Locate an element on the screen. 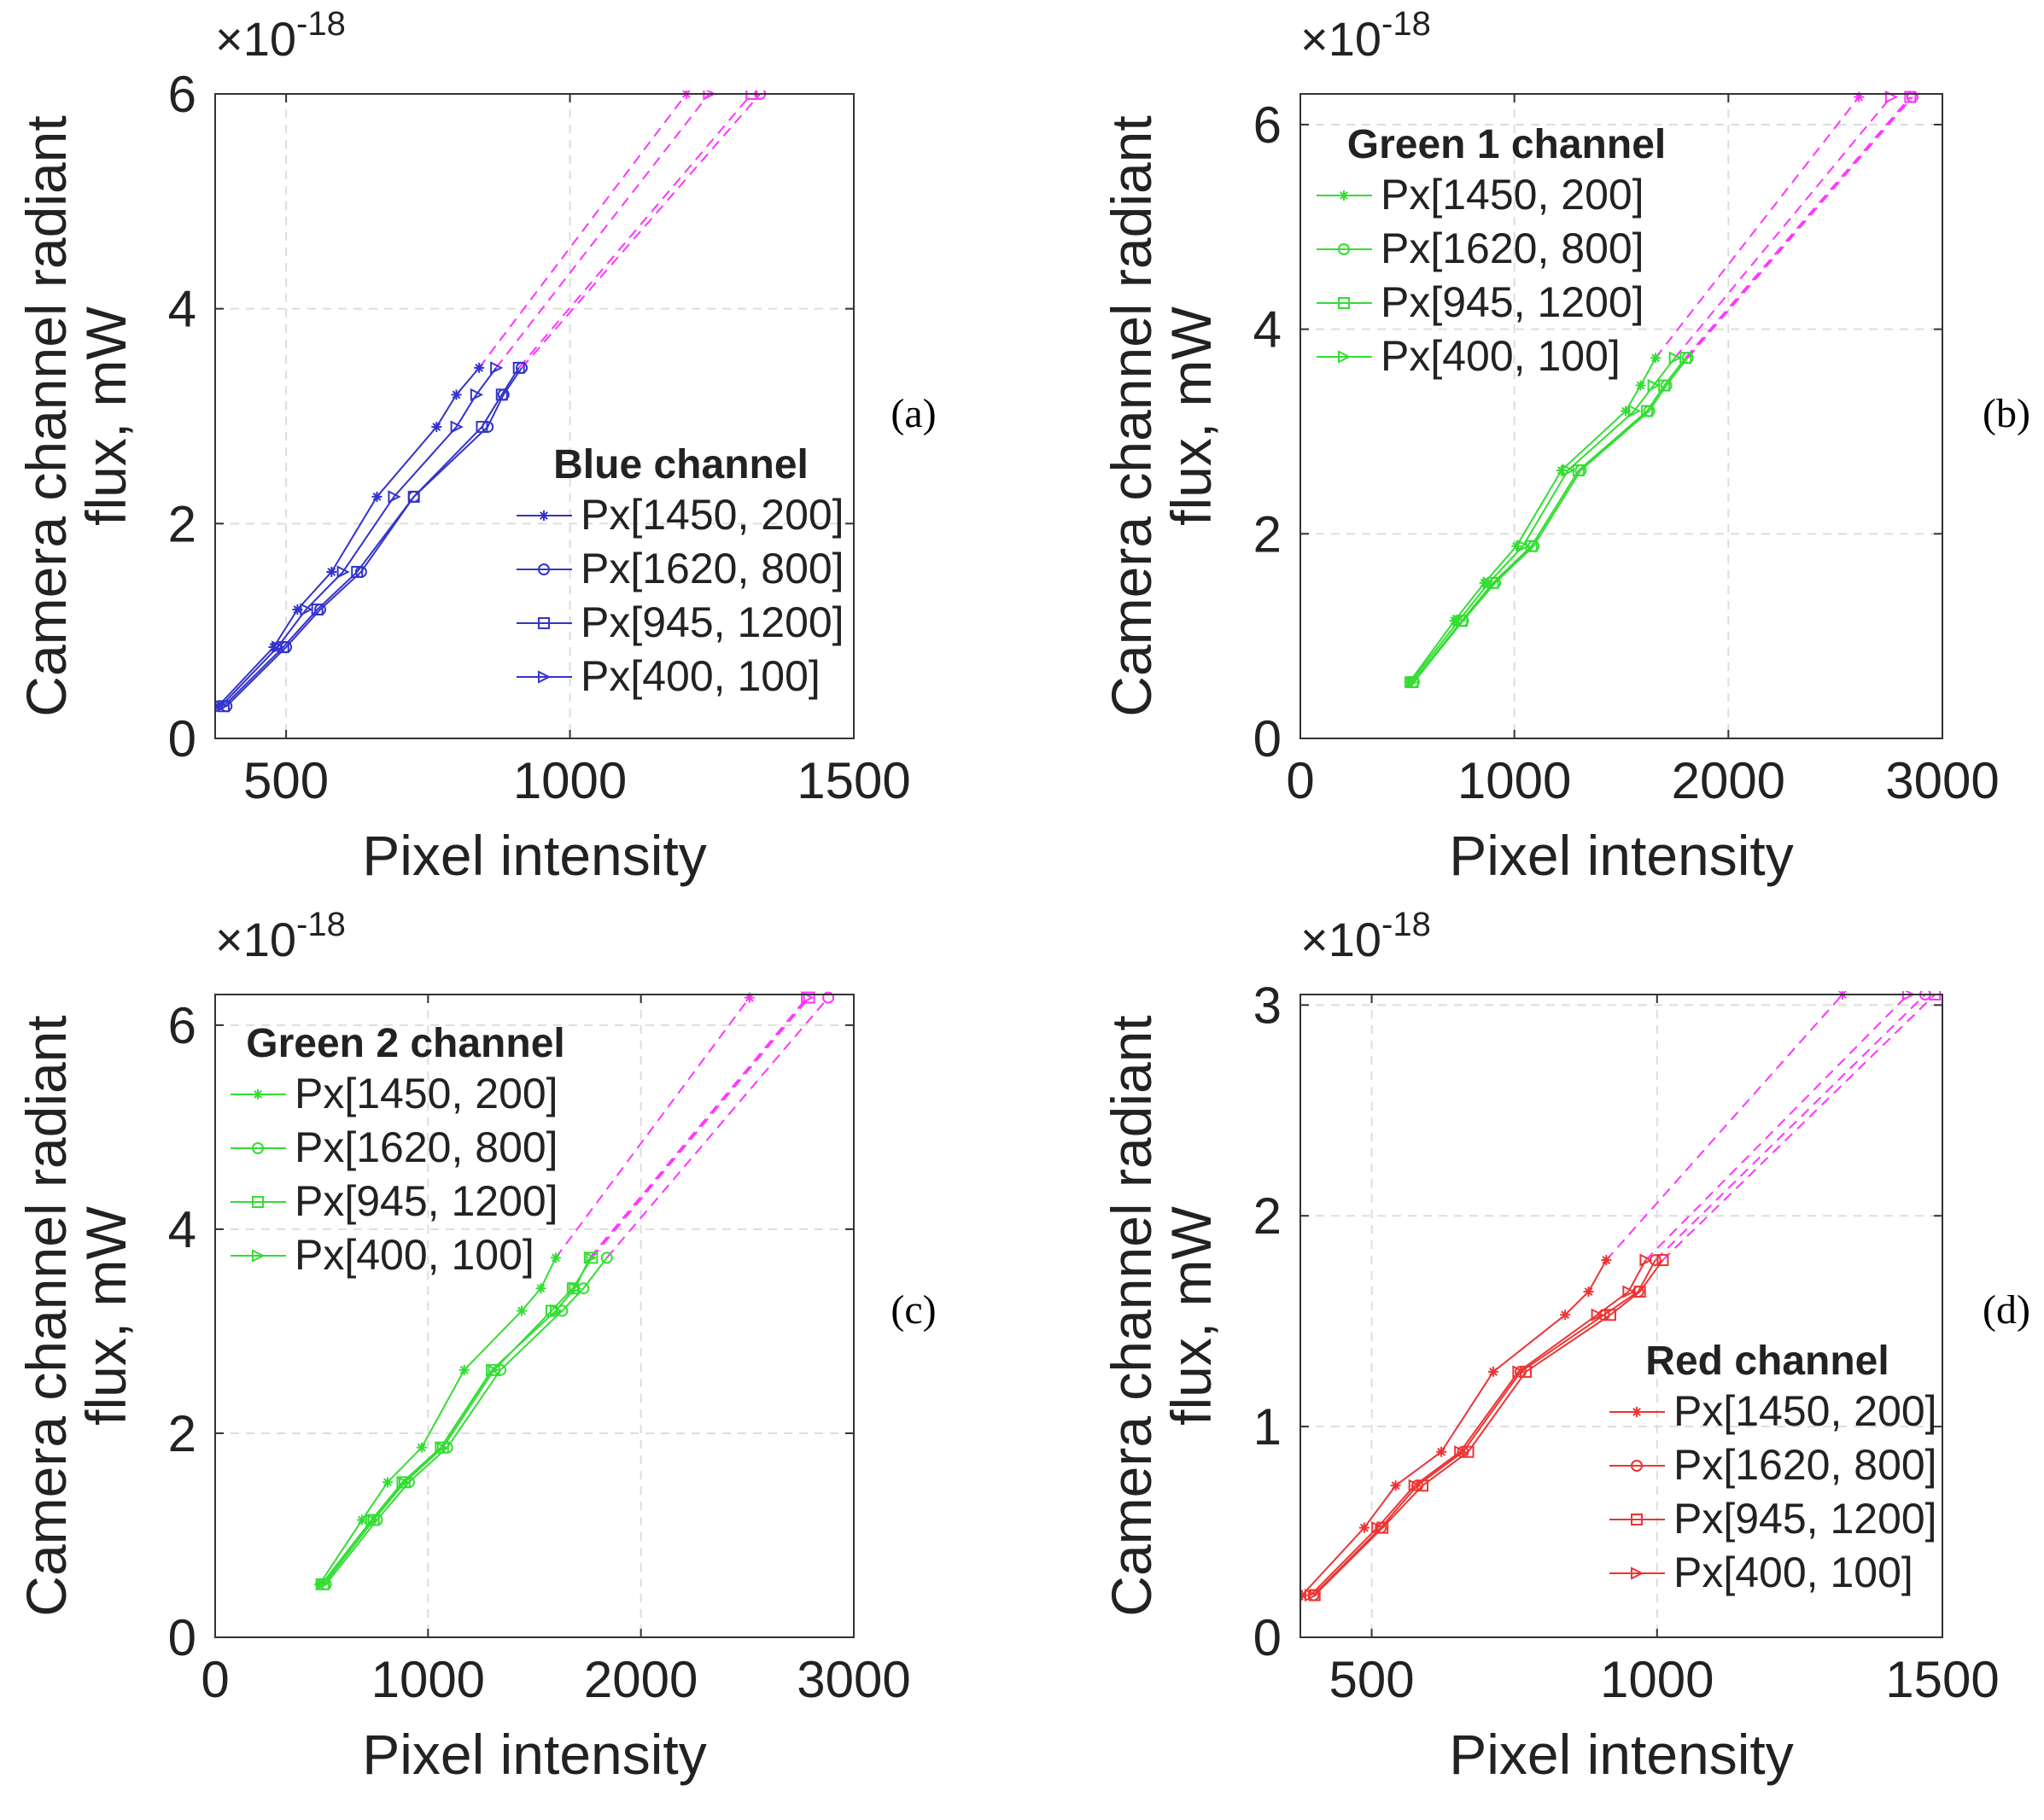 This screenshot has height=1820, width=2044. legend-title: Blue channel is located at coordinates (681, 465).